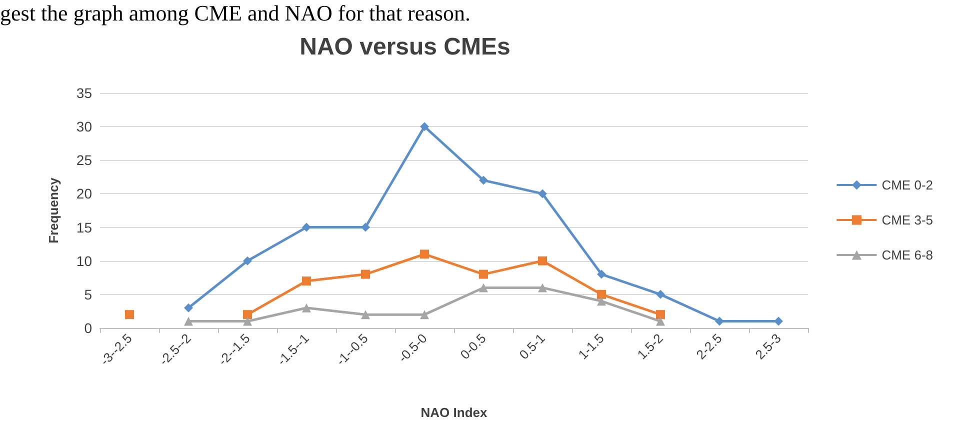  Describe the element at coordinates (88, 328) in the screenshot. I see `y-tick-label: 0` at that location.